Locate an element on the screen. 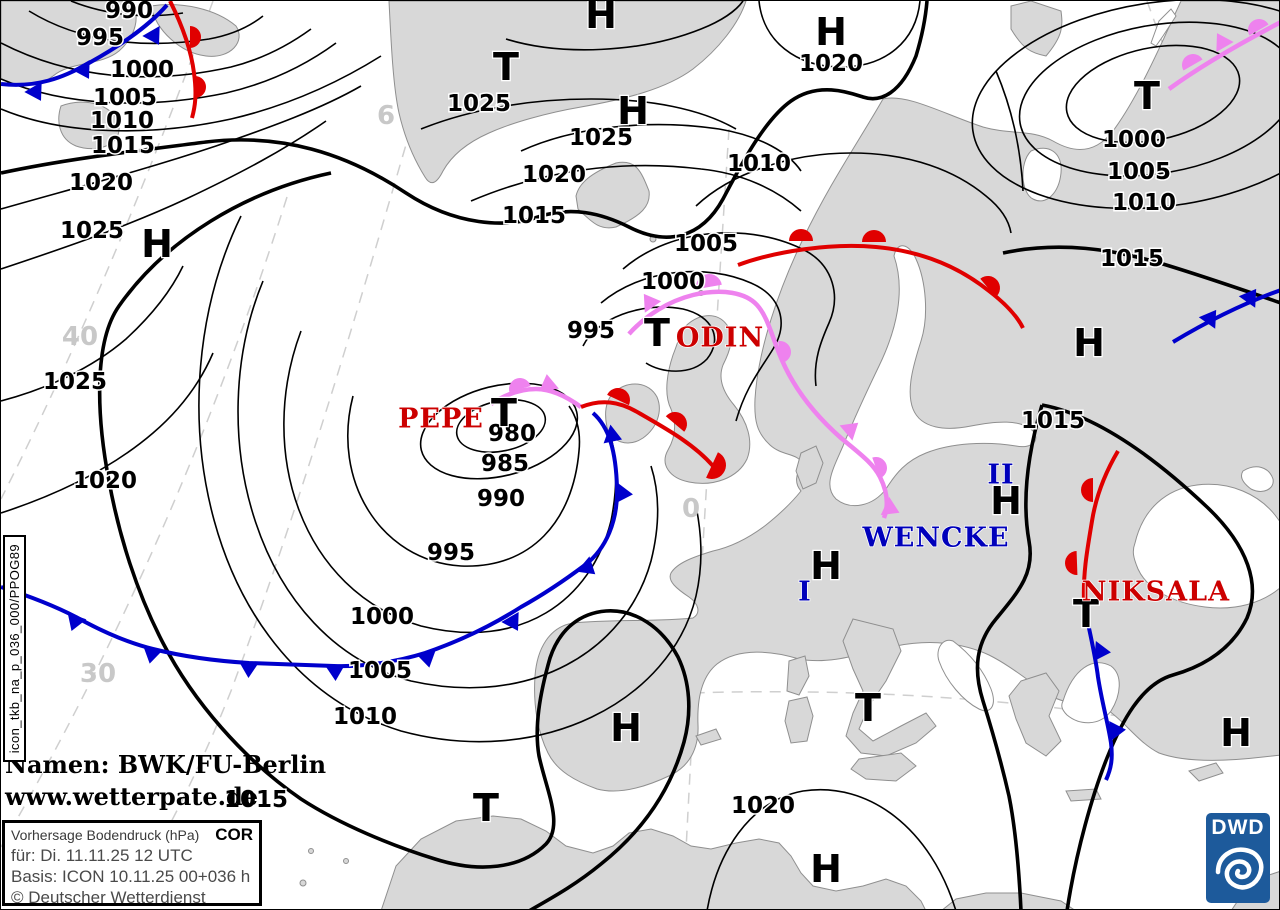 This screenshot has height=910, width=1280. system-name-label: I is located at coordinates (805, 592).